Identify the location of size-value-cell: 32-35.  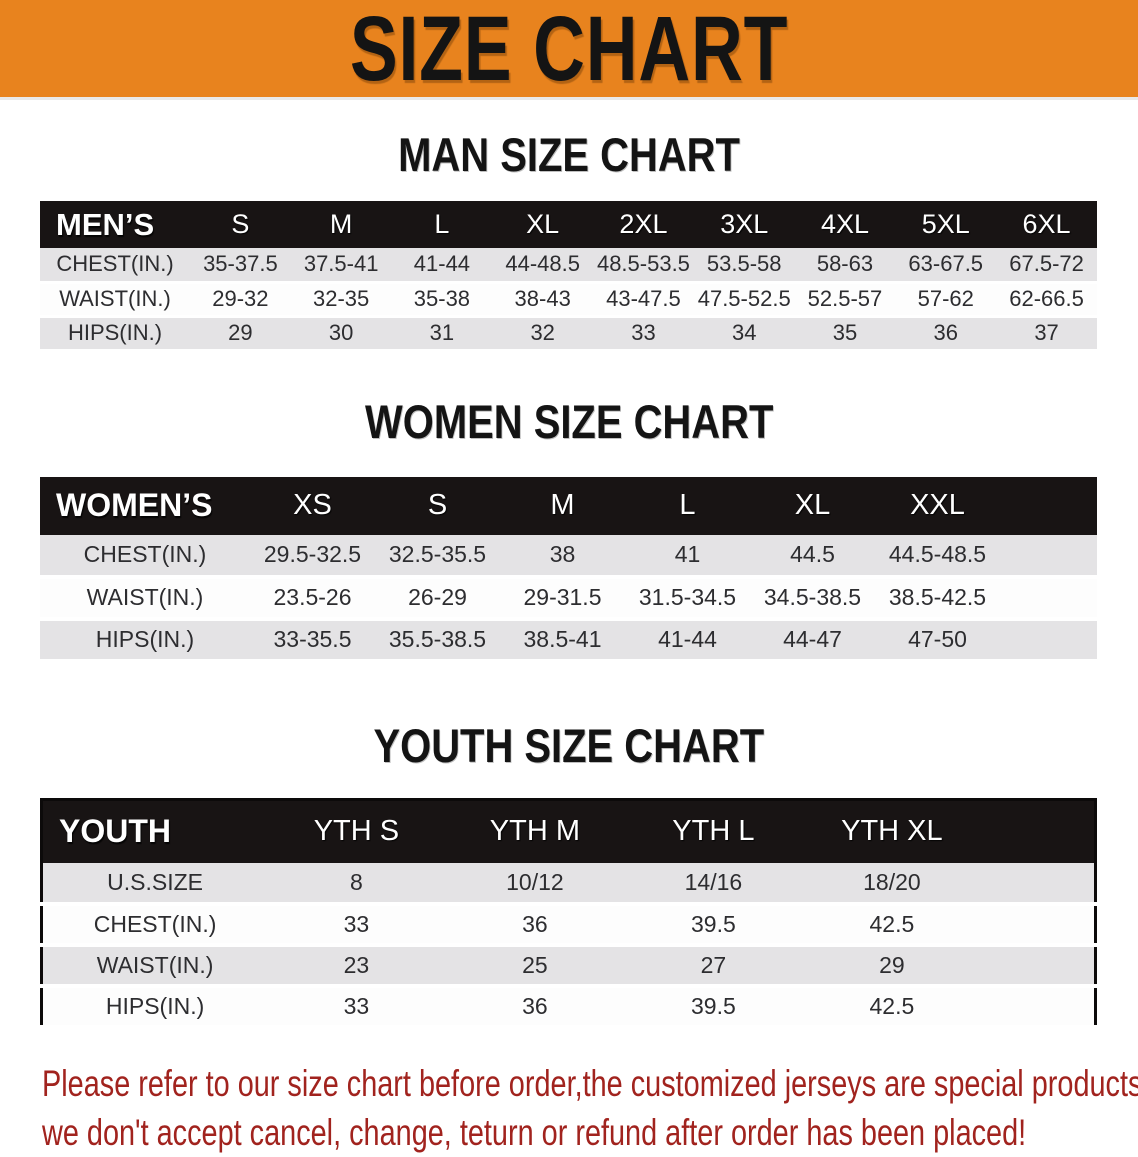
(341, 300).